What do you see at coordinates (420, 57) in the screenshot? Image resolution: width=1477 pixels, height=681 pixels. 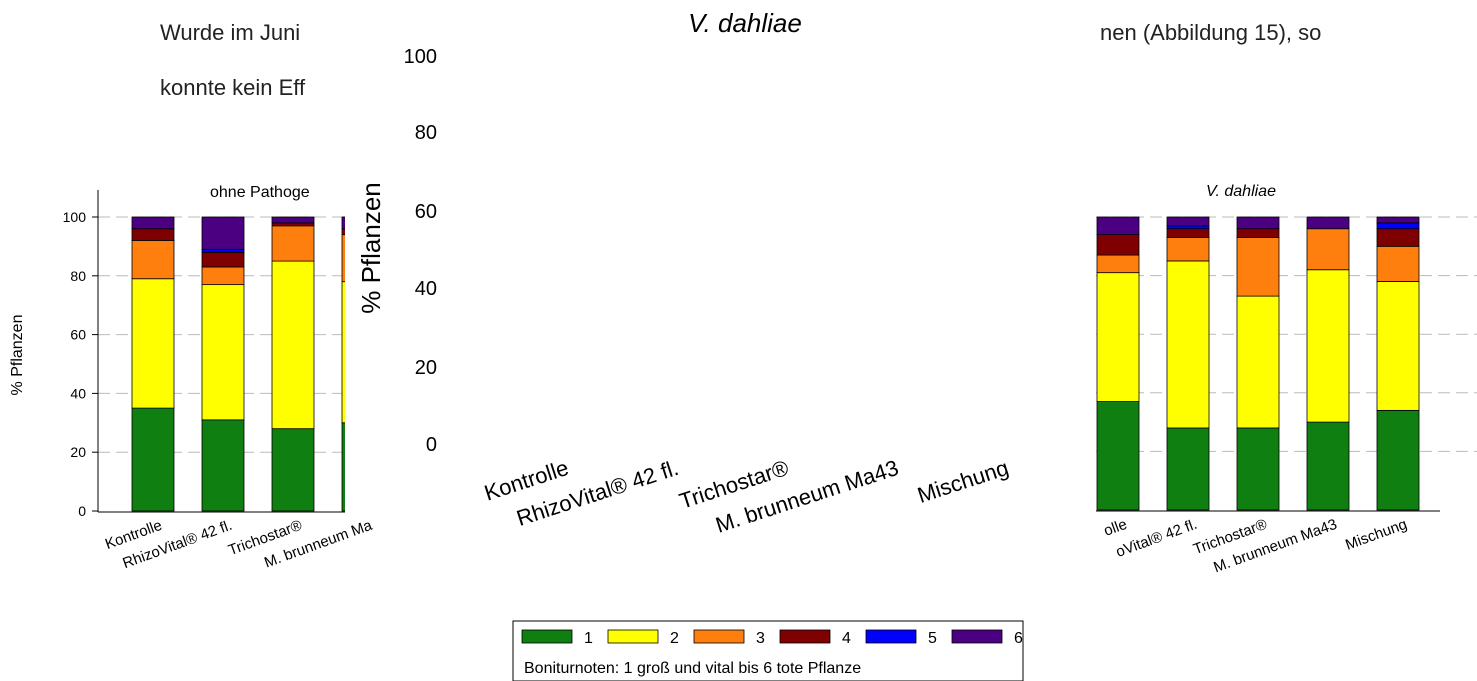 I see `center-y-tick-label: 100` at bounding box center [420, 57].